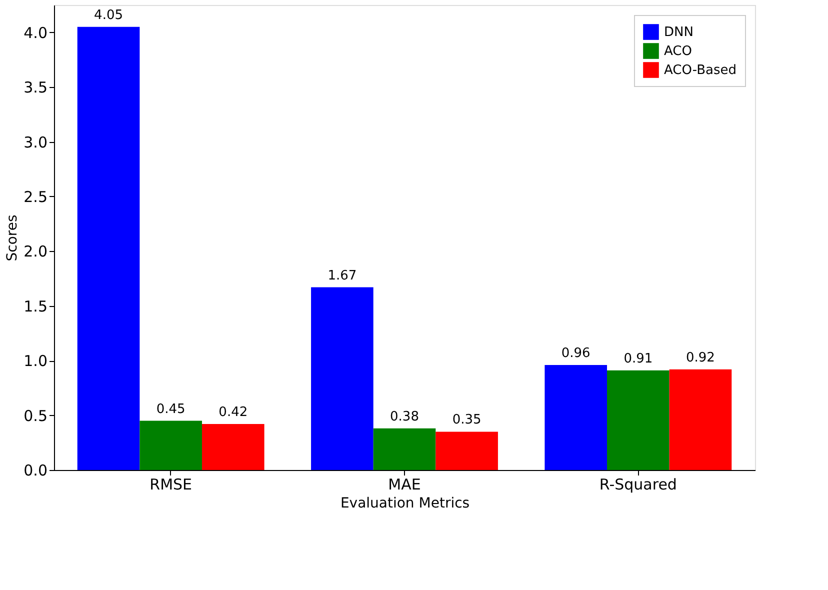 This screenshot has width=828, height=590. Describe the element at coordinates (575, 353) in the screenshot. I see `data-label: 0.96` at that location.